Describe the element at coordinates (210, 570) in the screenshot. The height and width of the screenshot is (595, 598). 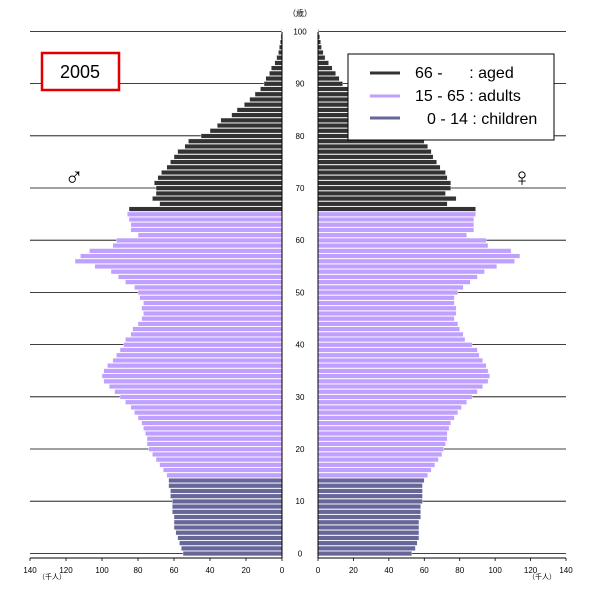
I see `x-tick-left-40: 40` at that location.